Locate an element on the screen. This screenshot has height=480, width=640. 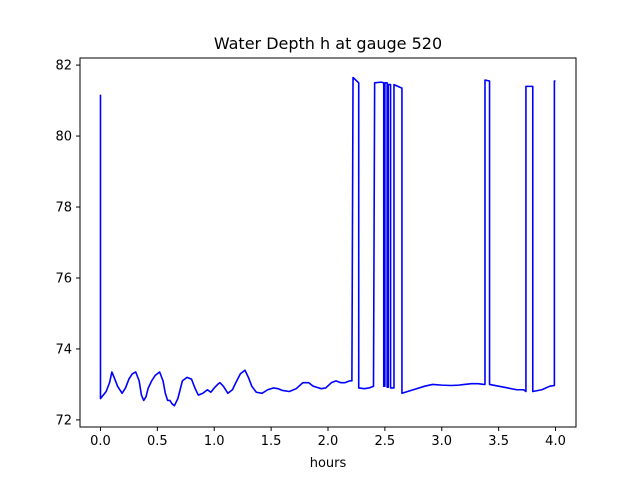
x-tick-label: 2.0 is located at coordinates (328, 441).